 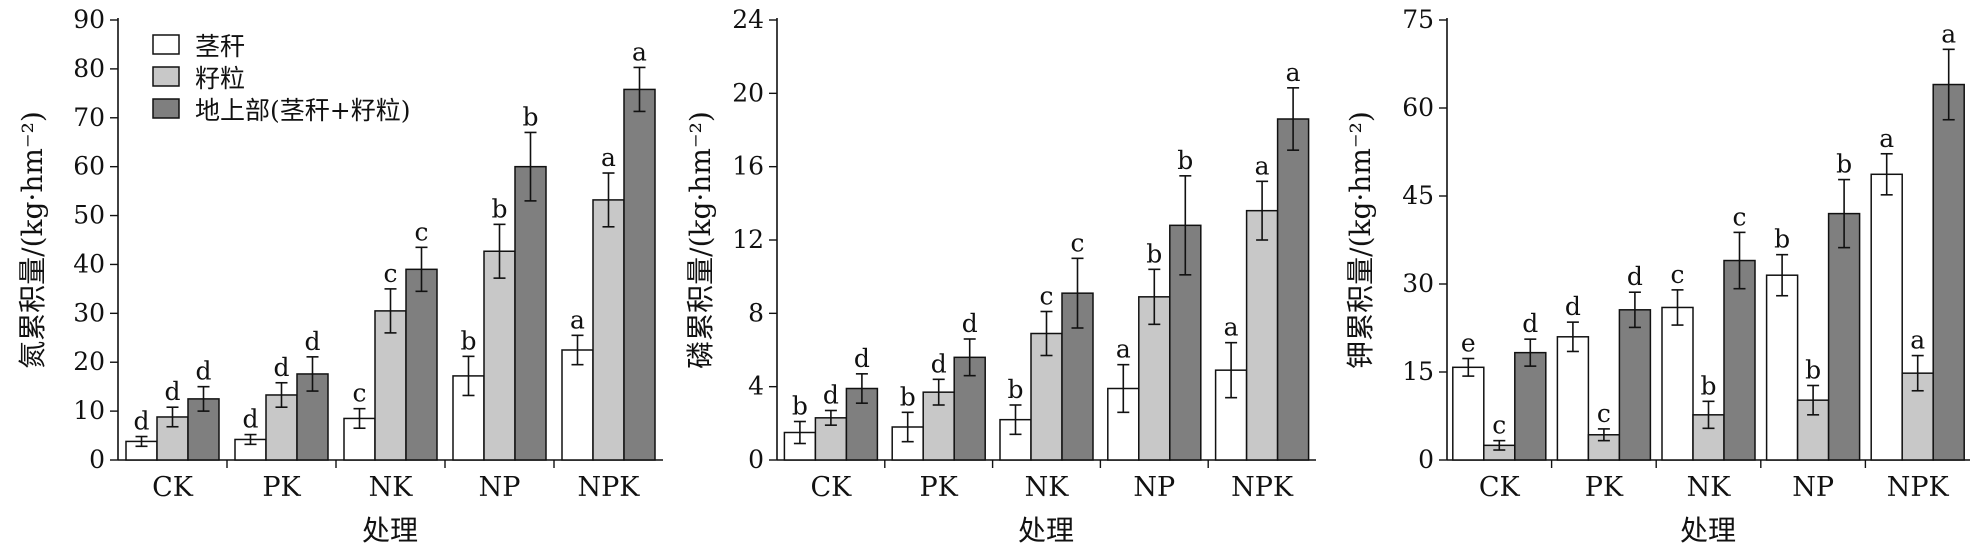 What do you see at coordinates (220, 78) in the screenshot?
I see `legend-label-grain: 籽粒` at bounding box center [220, 78].